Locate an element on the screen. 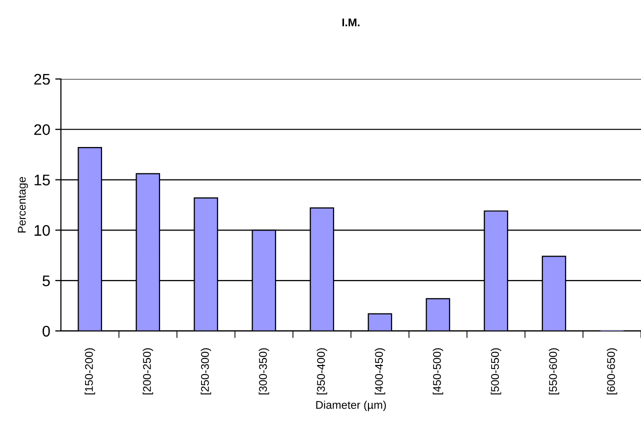 This screenshot has width=641, height=427. y-tick-label: 0 is located at coordinates (46, 331).